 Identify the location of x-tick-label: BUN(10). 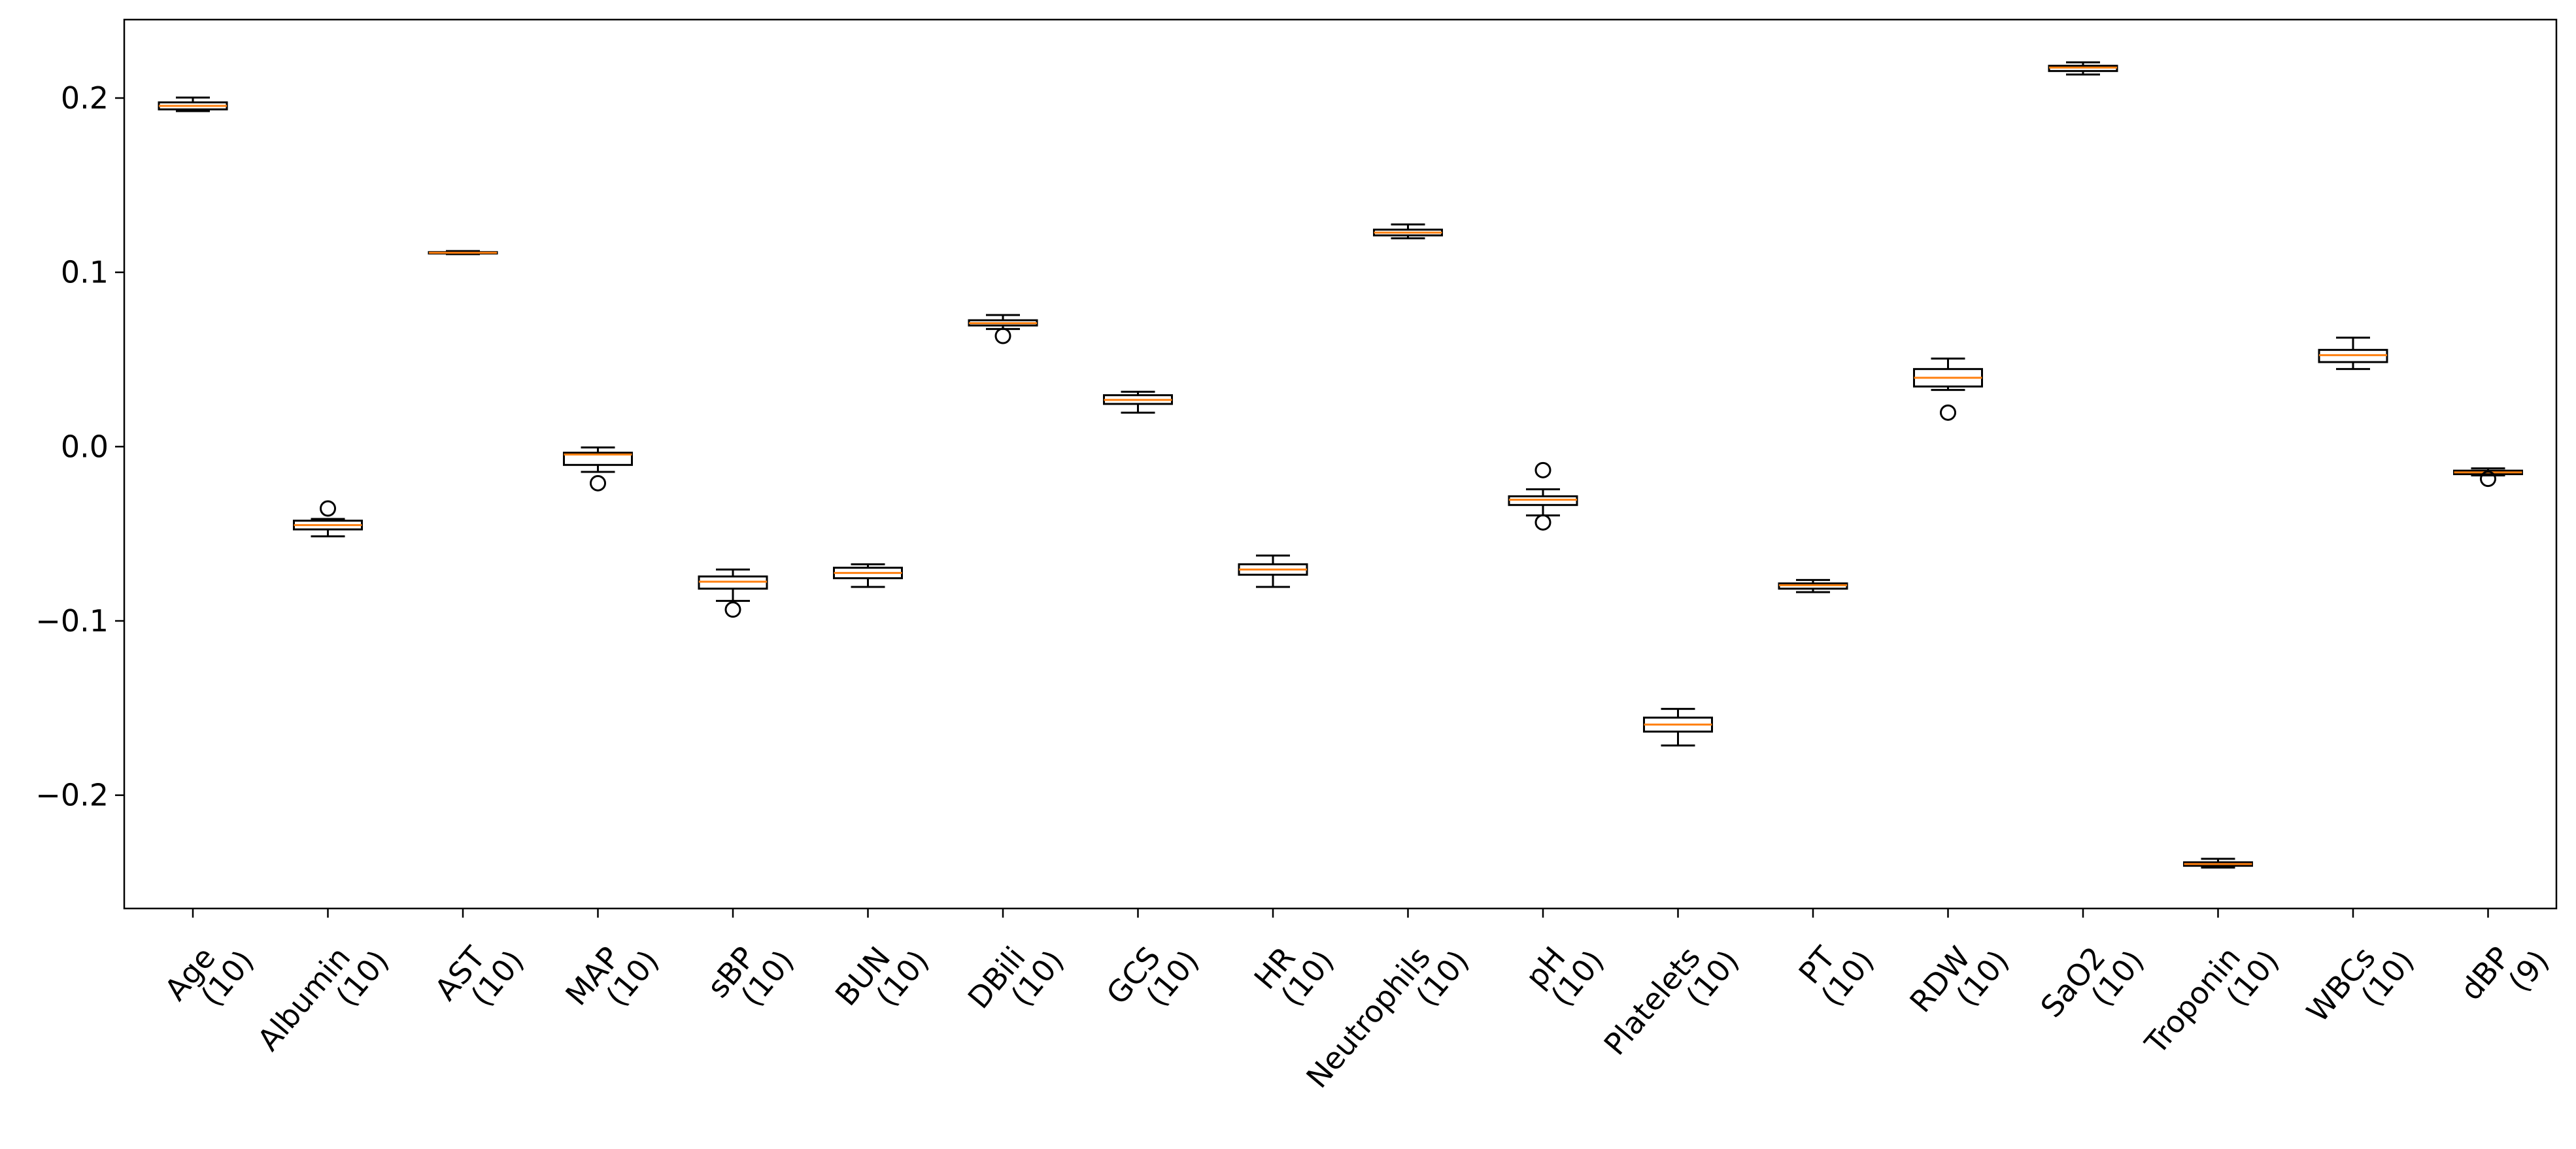
(882, 978).